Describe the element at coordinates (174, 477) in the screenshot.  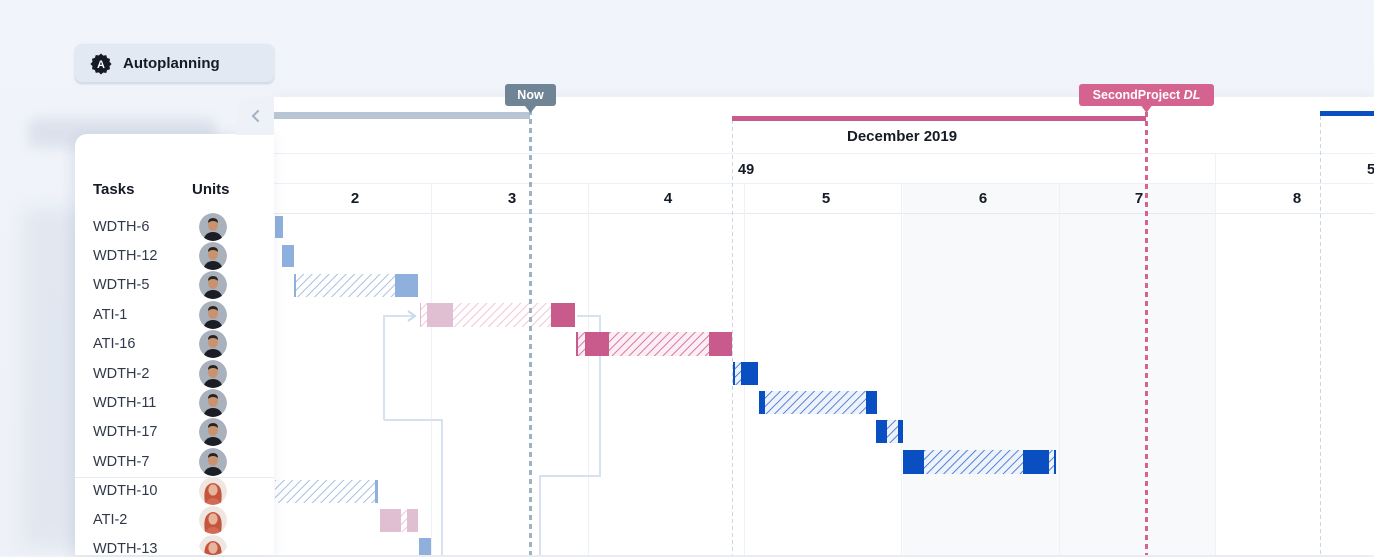
I see `unit-group-separator` at that location.